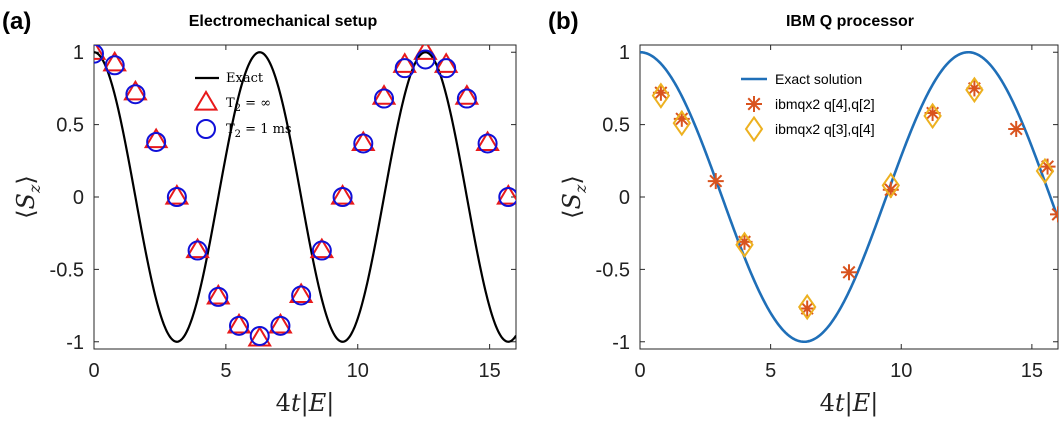 The height and width of the screenshot is (422, 1060). I want to click on panel-a-legend: Exact T2 = ∞ T2 = 1 ms, so click(242, 105).